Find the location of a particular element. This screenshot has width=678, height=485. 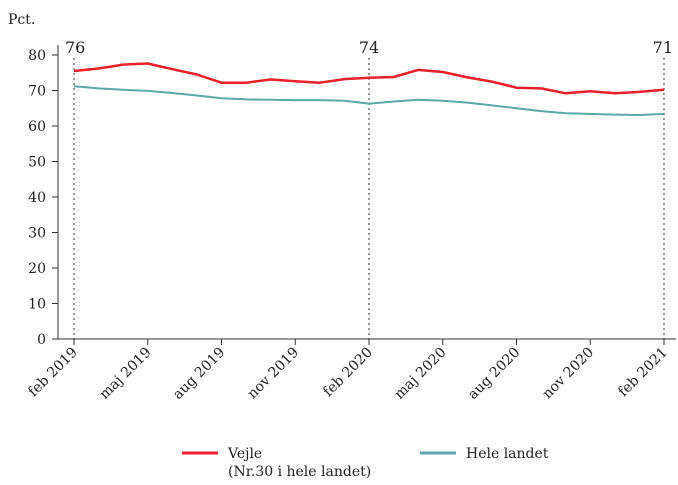

x-tick-label-nov-2020: nov 2020 is located at coordinates (568, 374).